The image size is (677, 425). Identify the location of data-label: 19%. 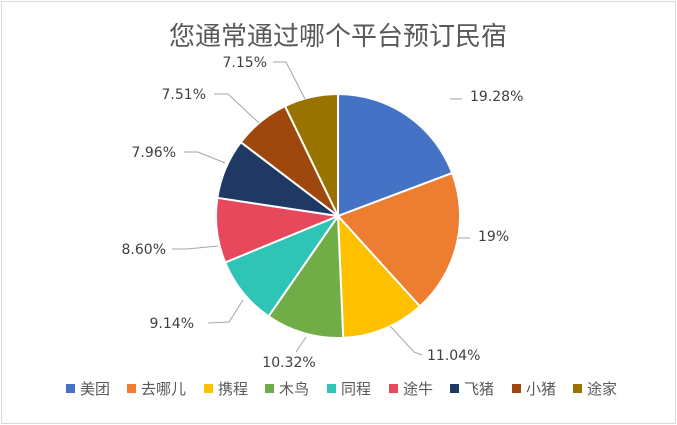
(493, 237).